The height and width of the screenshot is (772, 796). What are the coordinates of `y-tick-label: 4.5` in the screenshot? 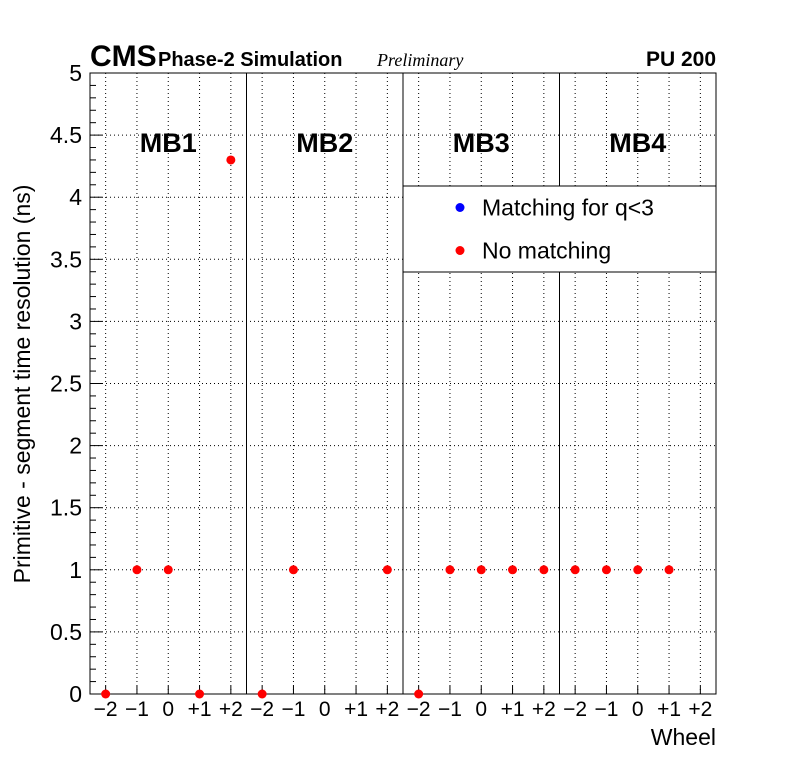 It's located at (66, 135).